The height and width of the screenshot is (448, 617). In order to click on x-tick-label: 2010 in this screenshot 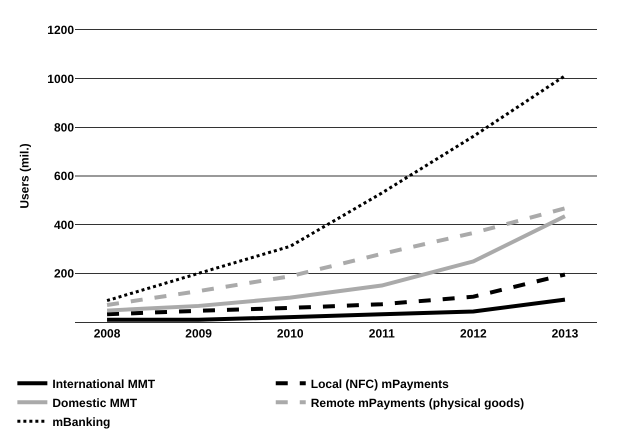, I will do `click(290, 333)`.